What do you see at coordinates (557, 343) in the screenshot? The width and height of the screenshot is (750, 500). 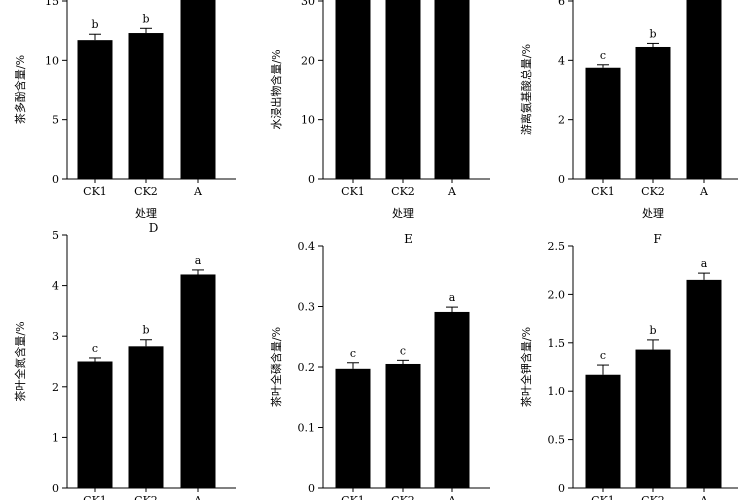 I see `y-tick-label: 1.5` at bounding box center [557, 343].